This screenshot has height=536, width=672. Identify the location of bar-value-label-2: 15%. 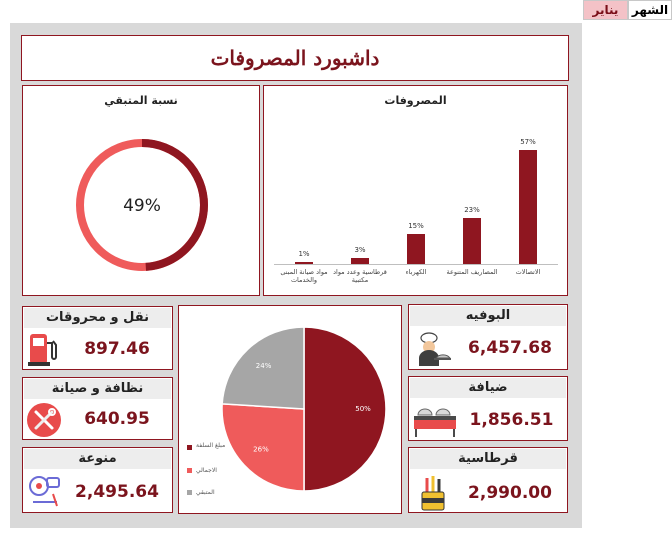
(416, 226).